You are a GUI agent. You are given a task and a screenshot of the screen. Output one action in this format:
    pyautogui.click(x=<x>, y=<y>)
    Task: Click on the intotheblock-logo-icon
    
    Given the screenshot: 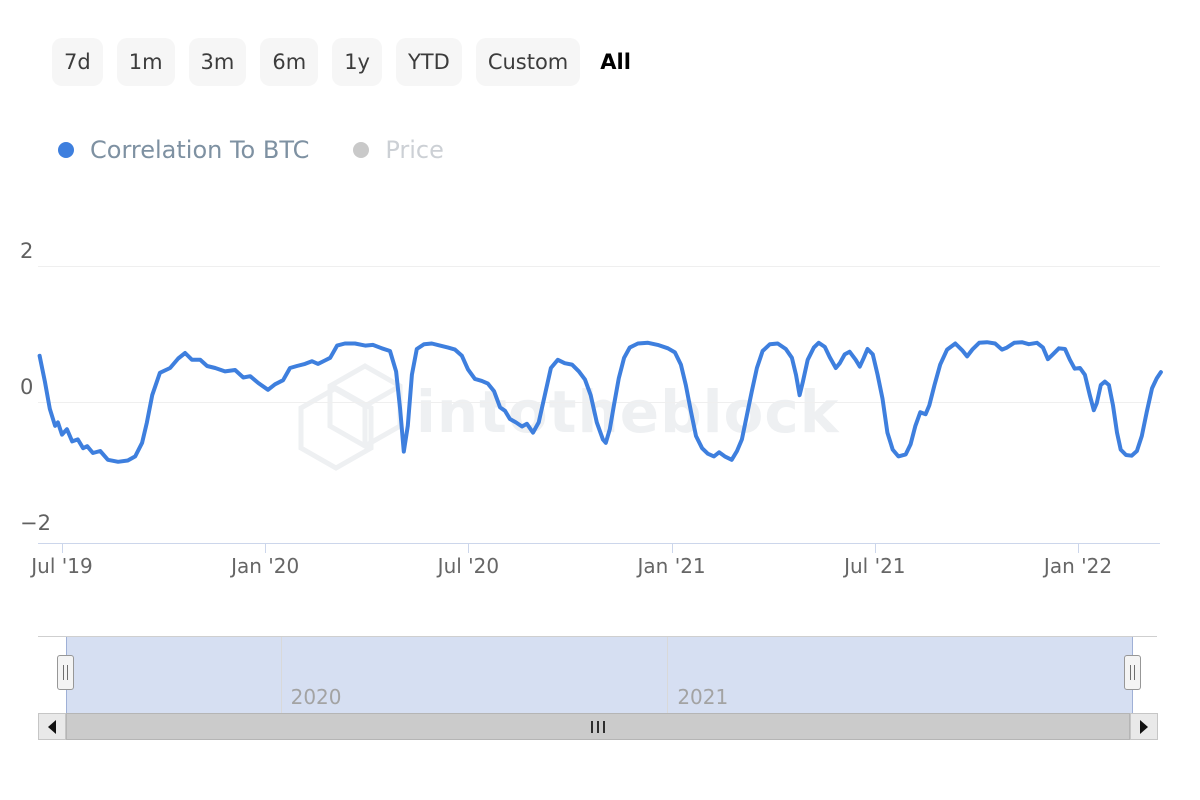 What is the action you would take?
    pyautogui.click(x=350, y=417)
    